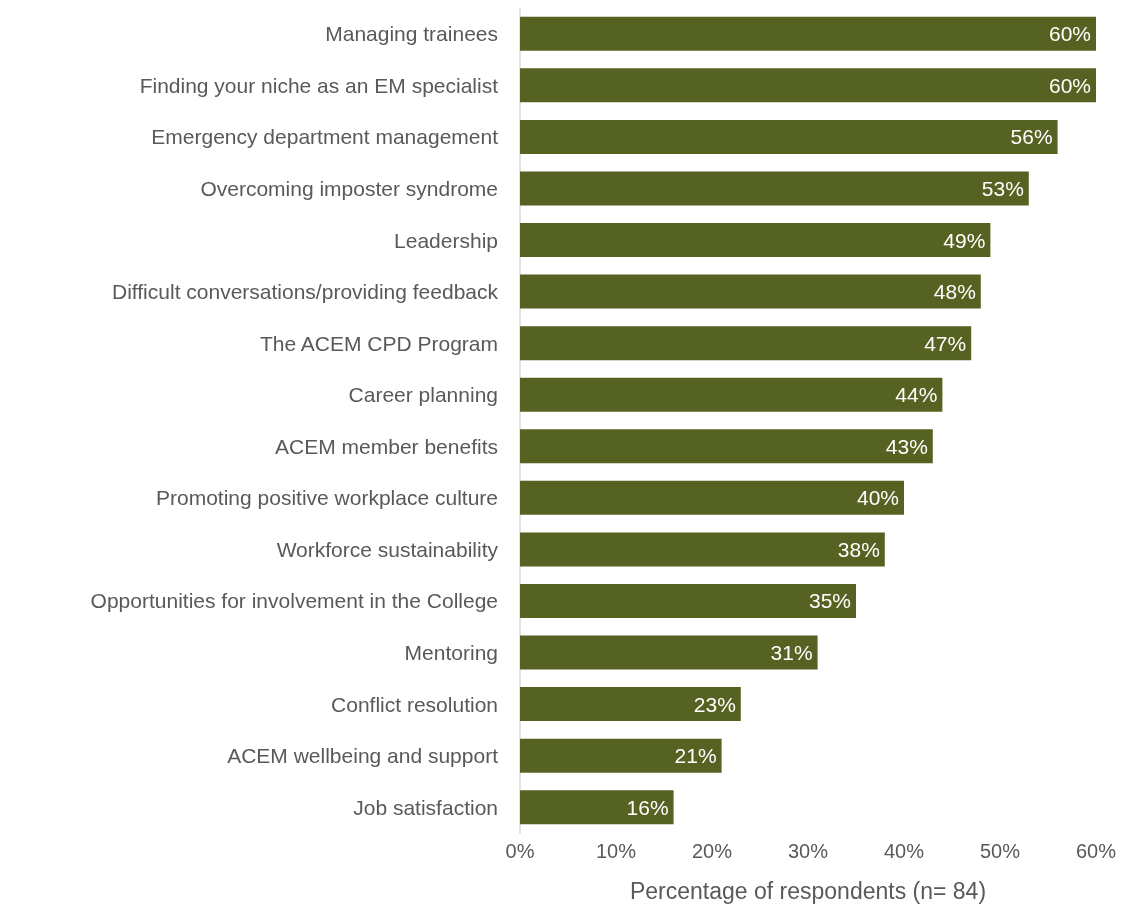  Describe the element at coordinates (305, 292) in the screenshot. I see `y-tick-label: Difficult conversations/providing feedback` at that location.